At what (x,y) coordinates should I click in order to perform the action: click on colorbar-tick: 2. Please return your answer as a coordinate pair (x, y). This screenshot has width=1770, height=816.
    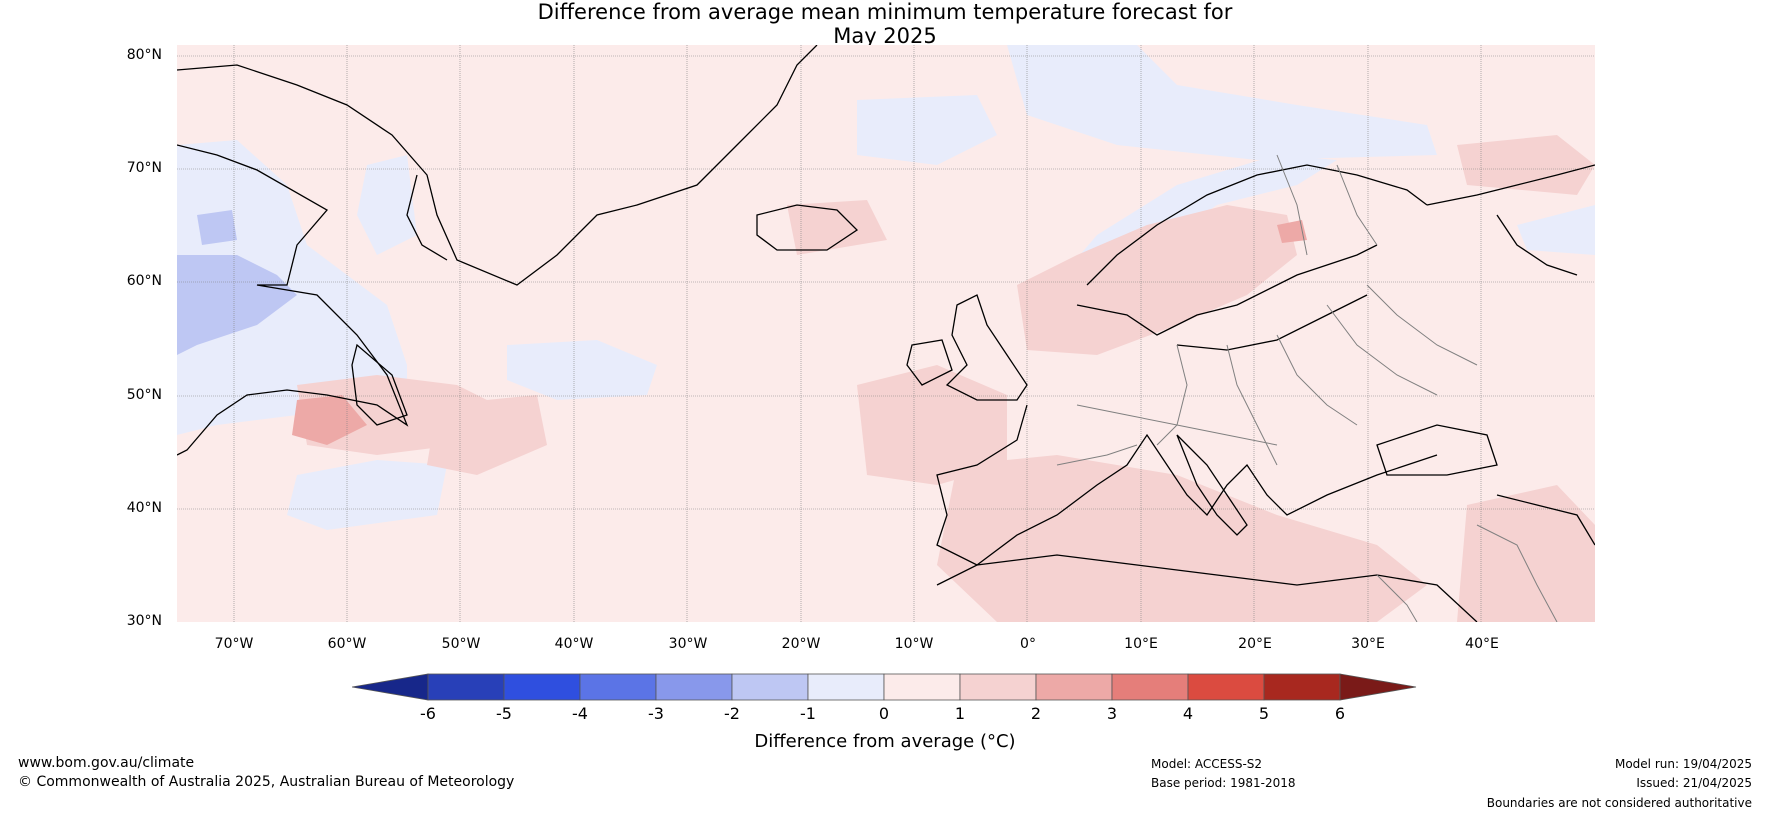
    Looking at the image, I should click on (1036, 713).